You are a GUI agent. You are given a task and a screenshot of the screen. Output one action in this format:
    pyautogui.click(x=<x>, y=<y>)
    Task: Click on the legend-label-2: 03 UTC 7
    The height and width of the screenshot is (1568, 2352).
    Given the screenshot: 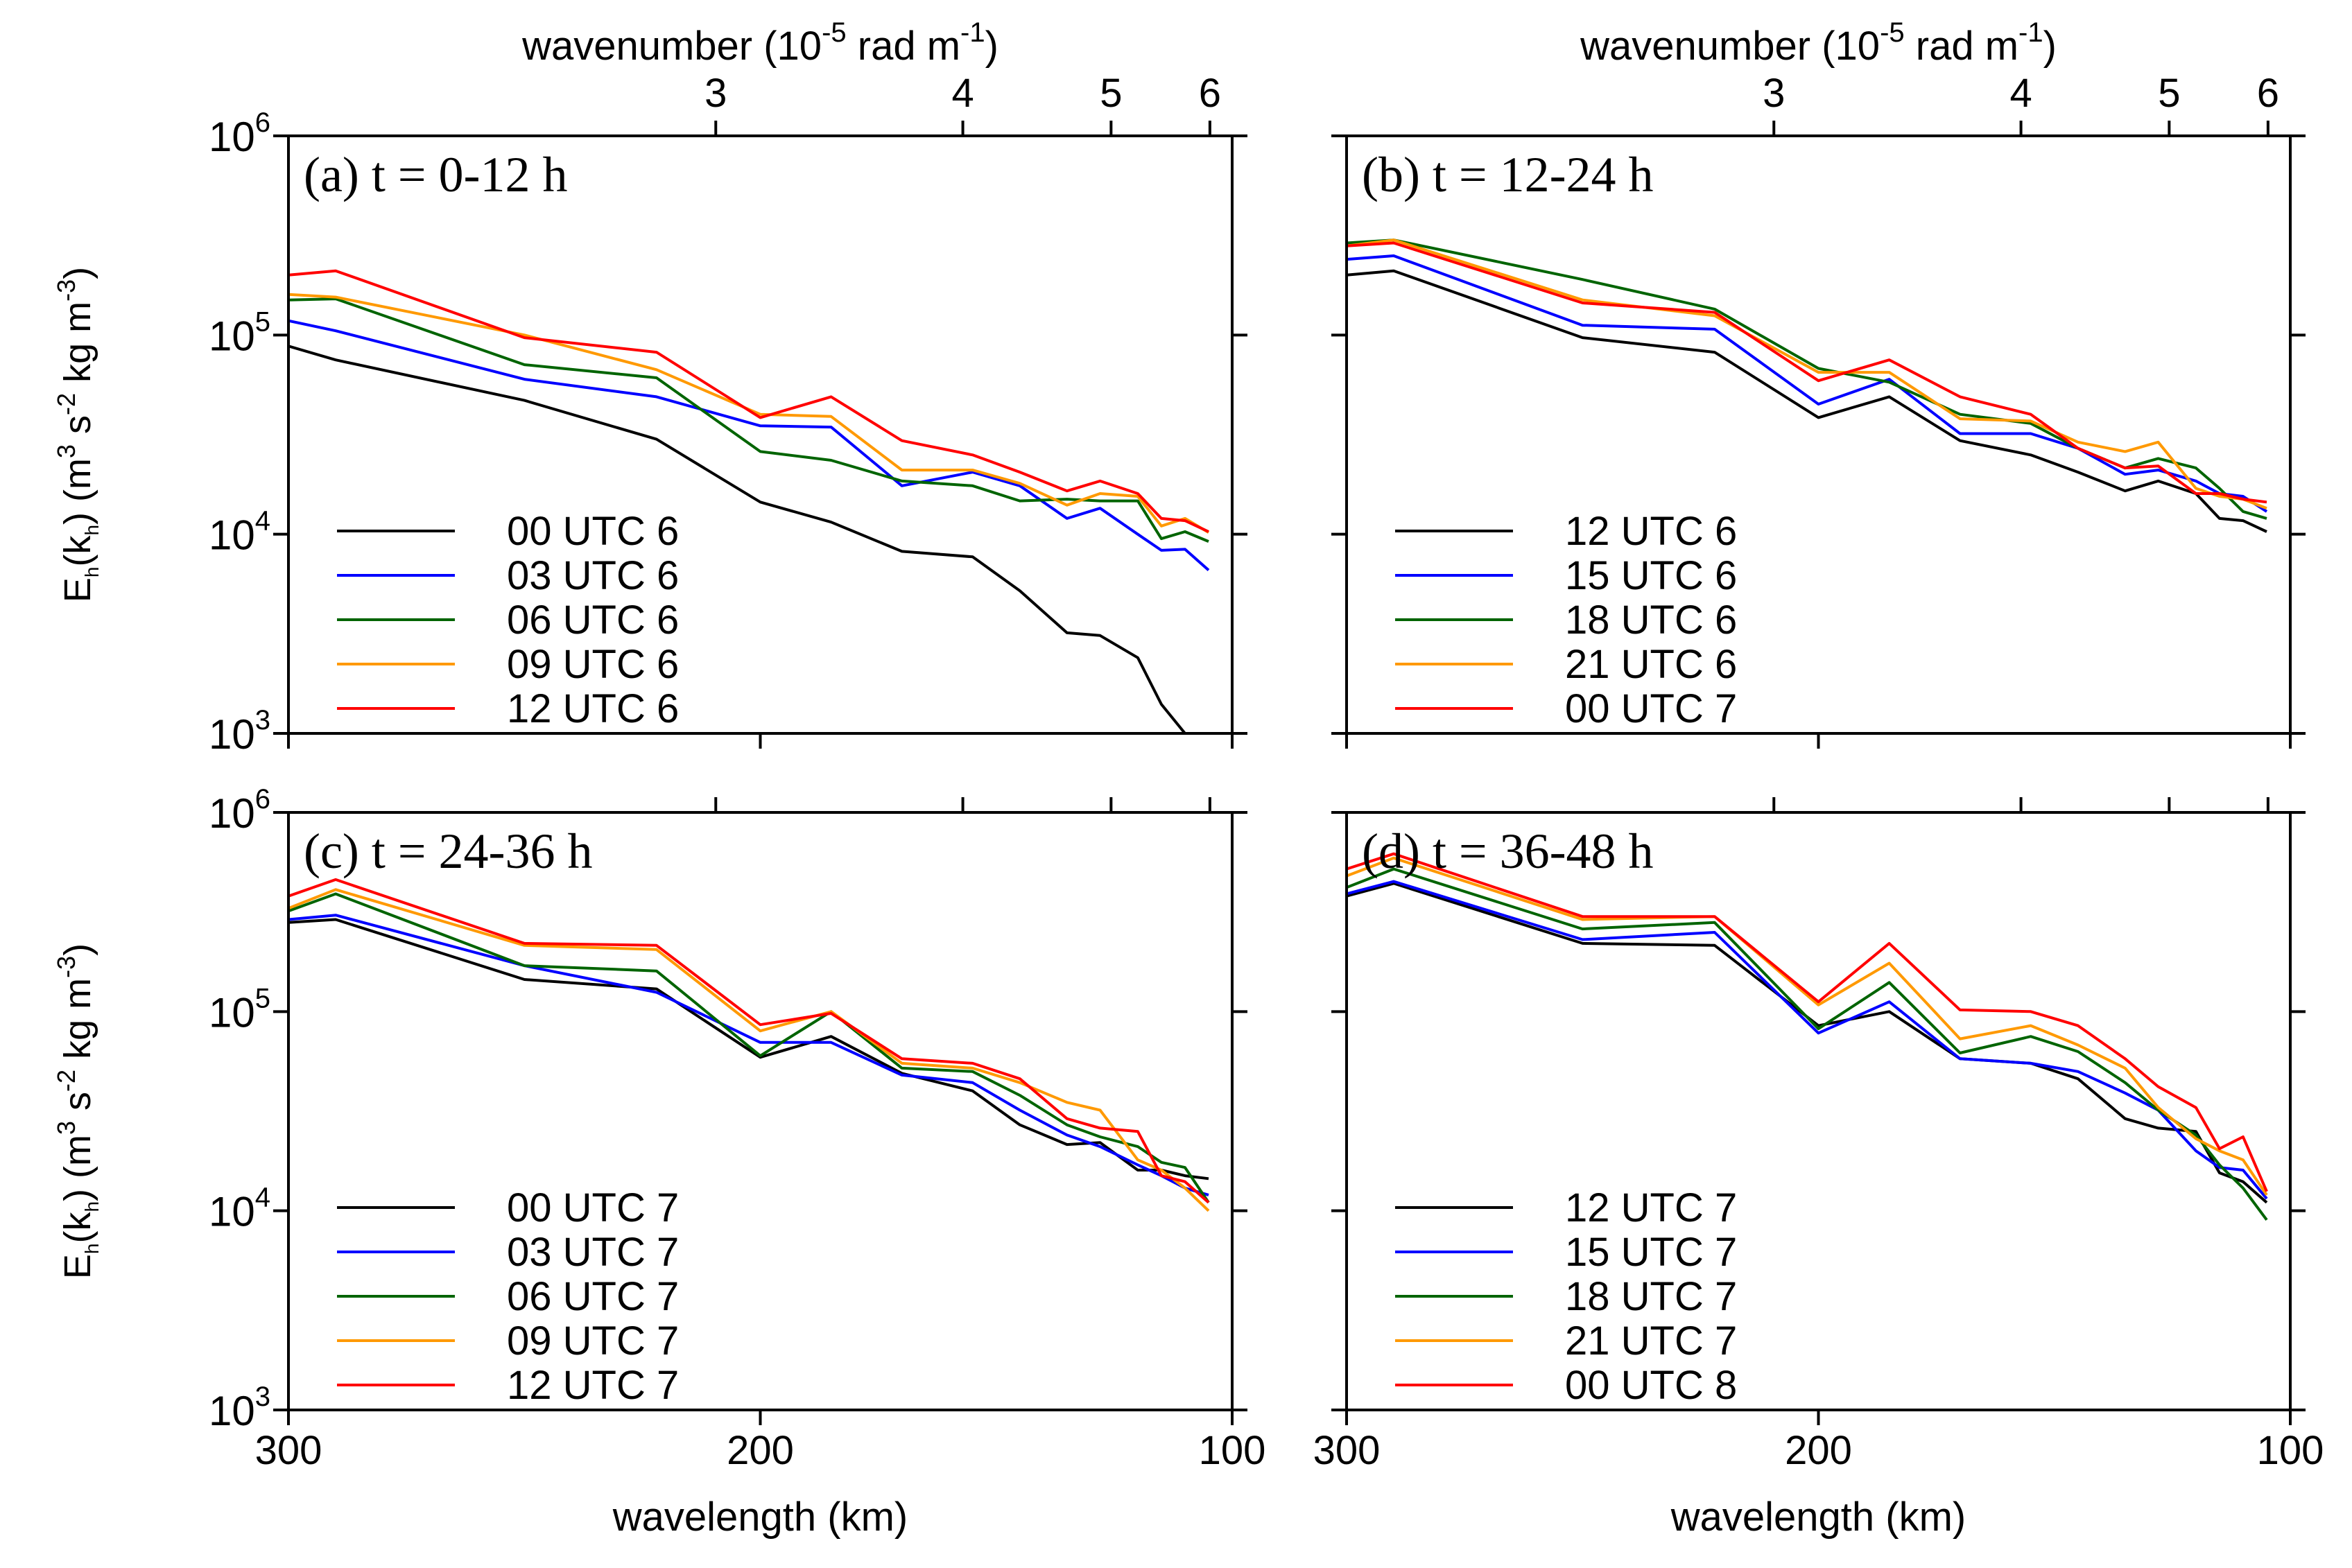 What is the action you would take?
    pyautogui.click(x=593, y=1252)
    